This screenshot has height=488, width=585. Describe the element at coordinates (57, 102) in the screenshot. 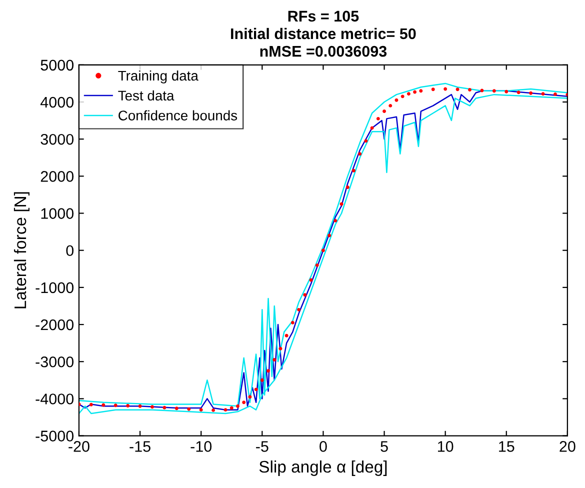

I see `y-tick-label: 4000` at that location.